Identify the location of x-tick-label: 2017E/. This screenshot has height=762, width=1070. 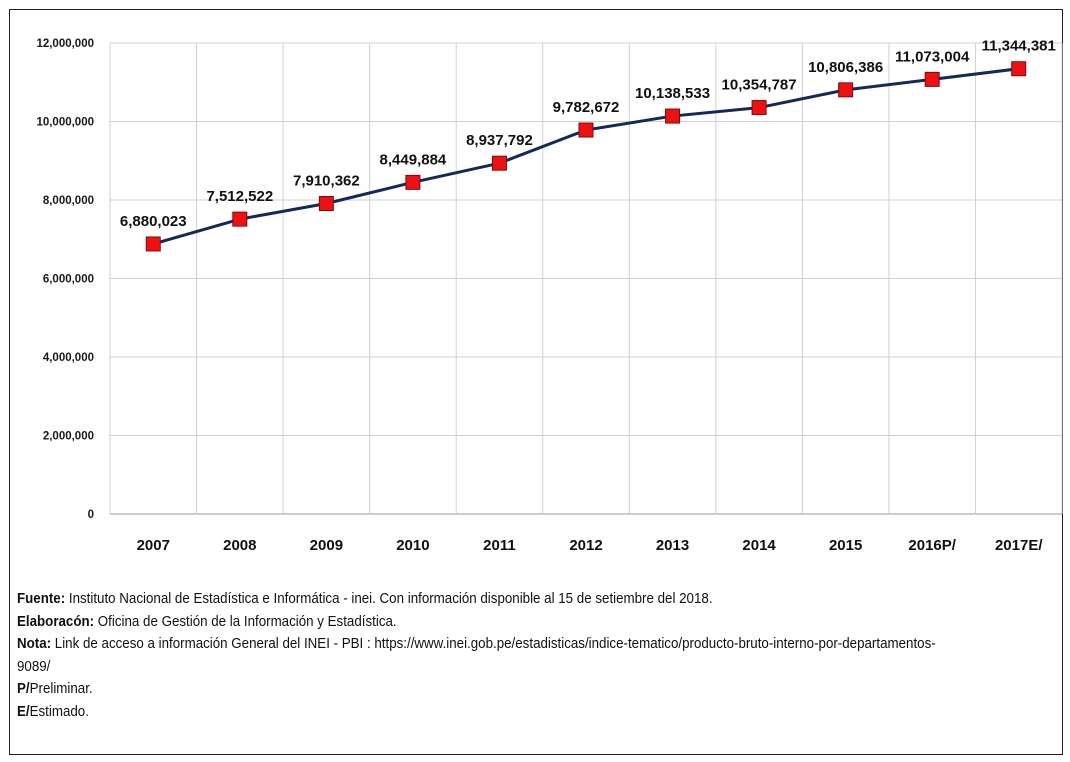
(1019, 545).